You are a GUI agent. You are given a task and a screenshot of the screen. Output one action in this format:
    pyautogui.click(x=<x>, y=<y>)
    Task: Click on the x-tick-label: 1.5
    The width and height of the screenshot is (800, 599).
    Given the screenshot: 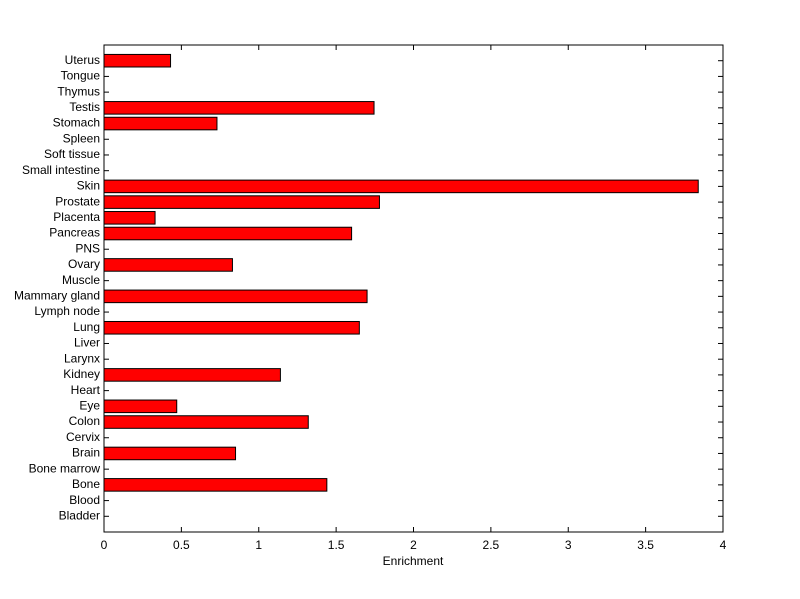 What is the action you would take?
    pyautogui.click(x=336, y=545)
    